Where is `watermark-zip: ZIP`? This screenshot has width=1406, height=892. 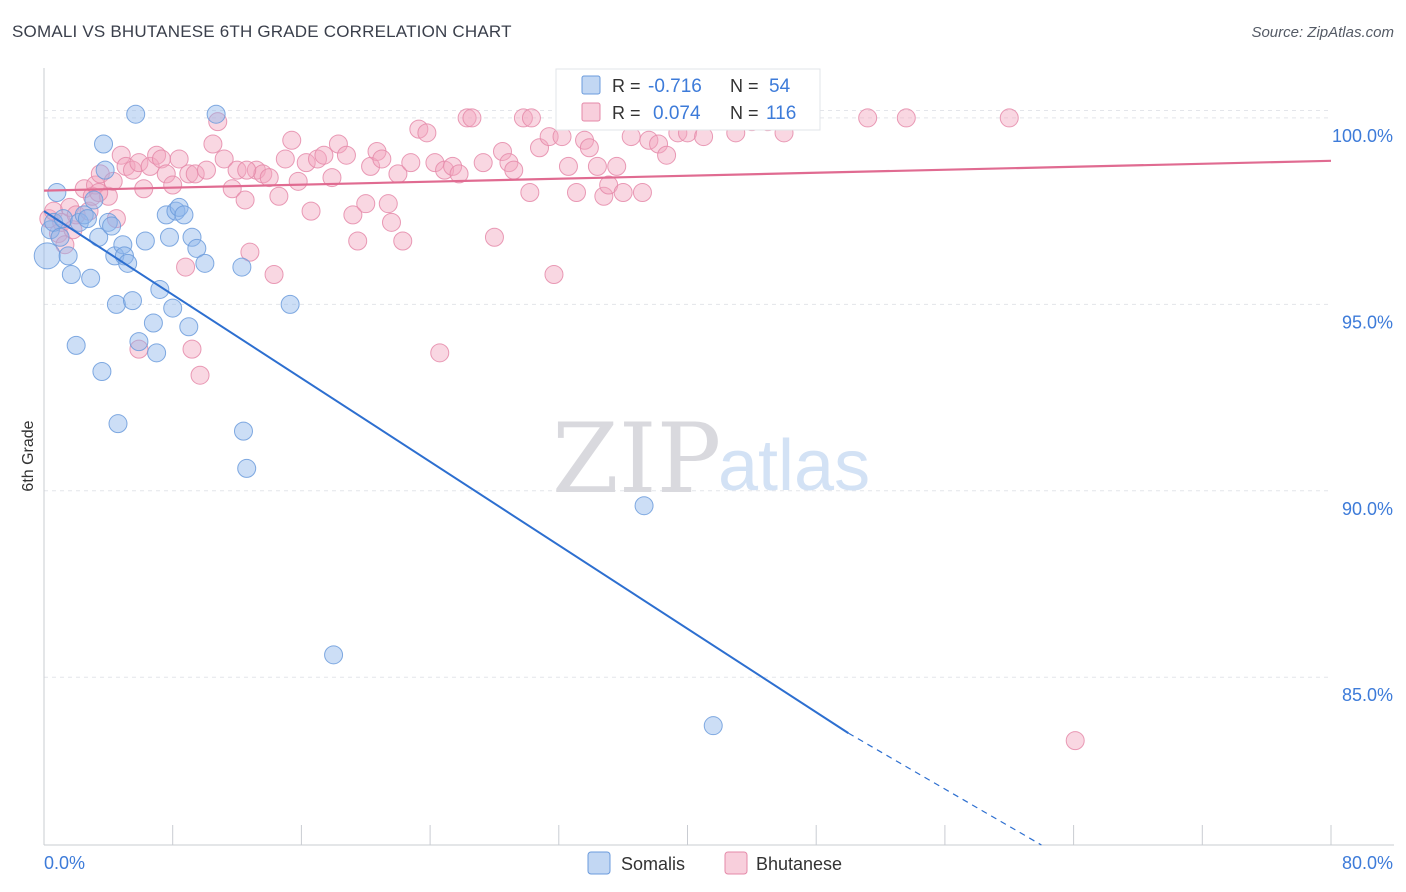 watermark-zip: ZIP is located at coordinates (636, 459).